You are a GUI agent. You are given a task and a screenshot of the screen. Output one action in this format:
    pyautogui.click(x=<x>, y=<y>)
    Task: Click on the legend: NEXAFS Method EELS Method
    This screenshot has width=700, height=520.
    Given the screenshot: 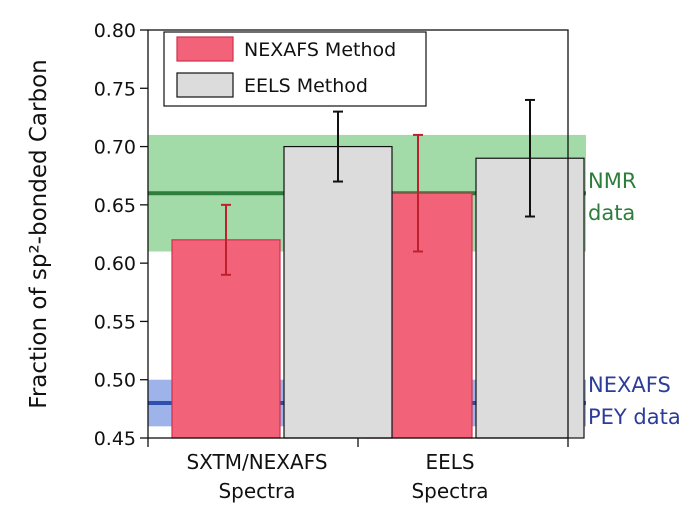 What is the action you would take?
    pyautogui.click(x=295, y=69)
    